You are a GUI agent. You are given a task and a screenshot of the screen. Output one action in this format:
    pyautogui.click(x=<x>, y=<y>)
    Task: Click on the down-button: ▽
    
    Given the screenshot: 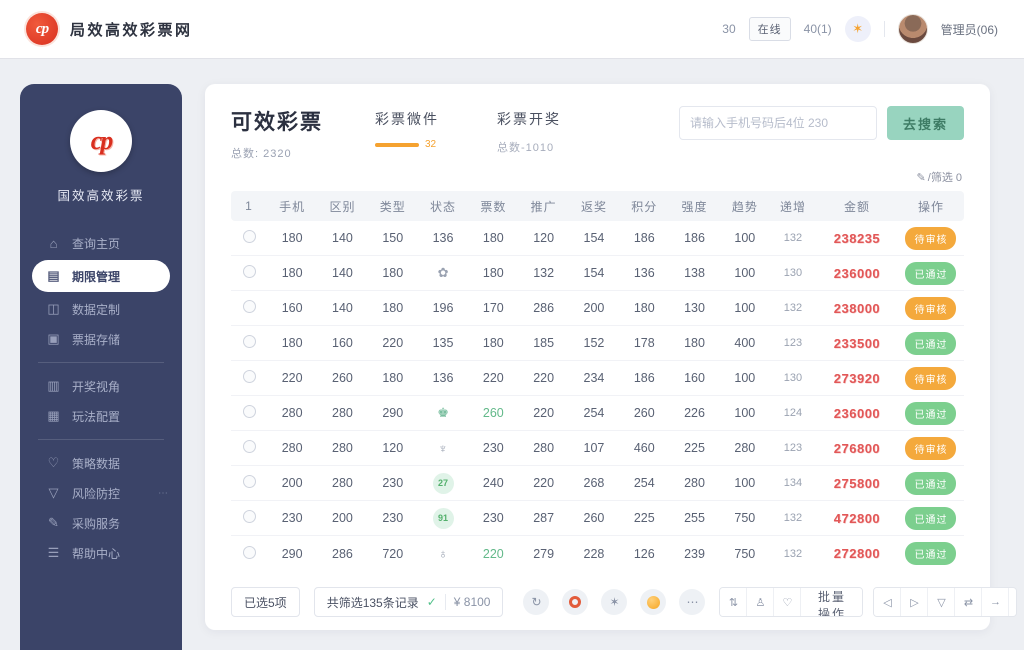 What is the action you would take?
    pyautogui.click(x=942, y=602)
    